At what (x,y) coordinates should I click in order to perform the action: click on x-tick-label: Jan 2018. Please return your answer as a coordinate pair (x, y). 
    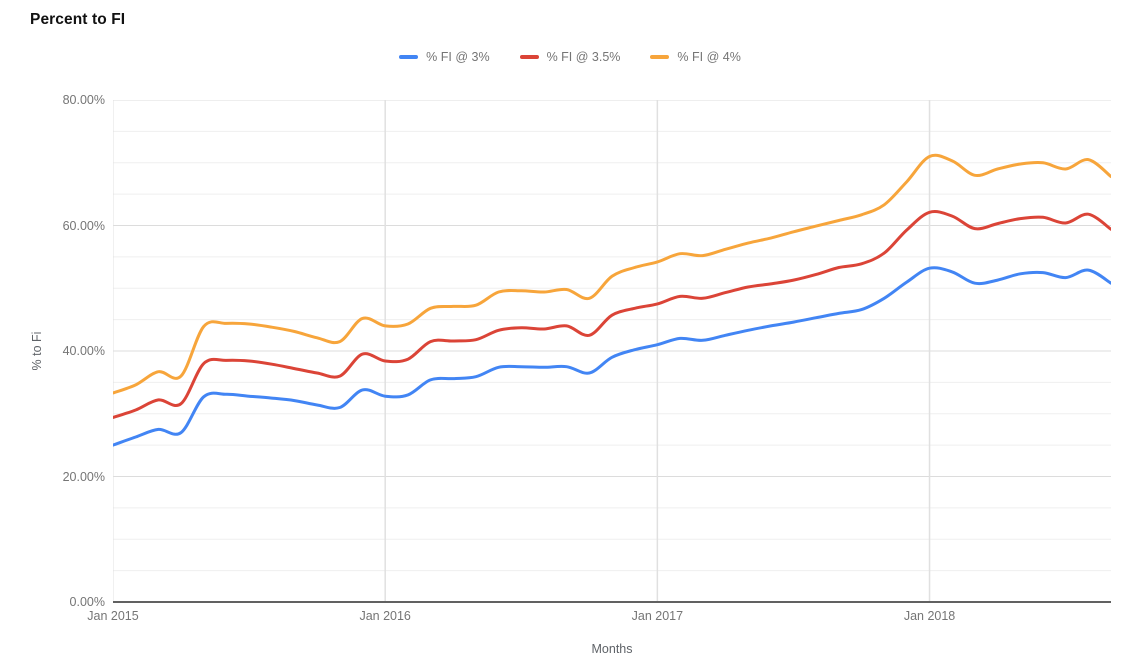
    Looking at the image, I should click on (929, 616).